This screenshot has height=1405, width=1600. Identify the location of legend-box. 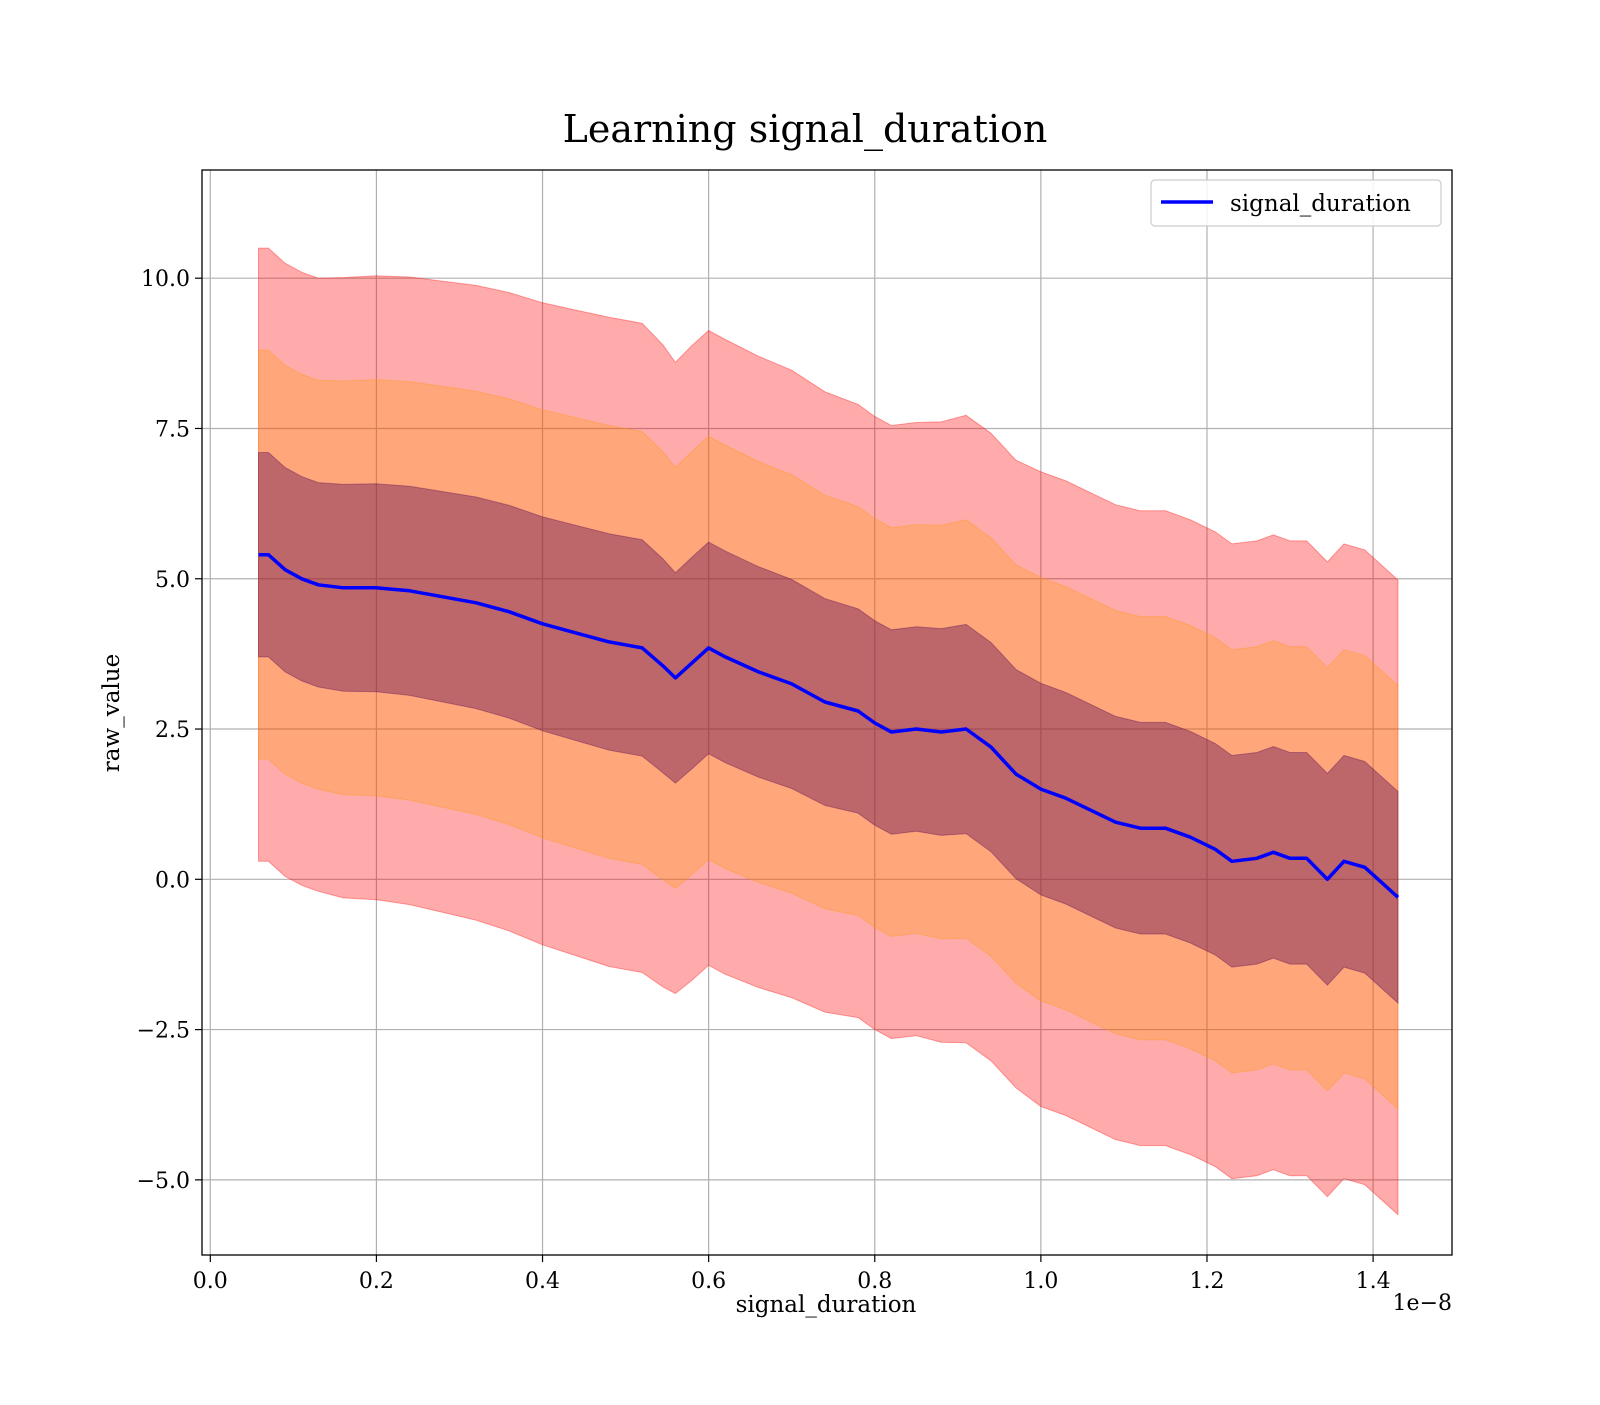
(1296, 203).